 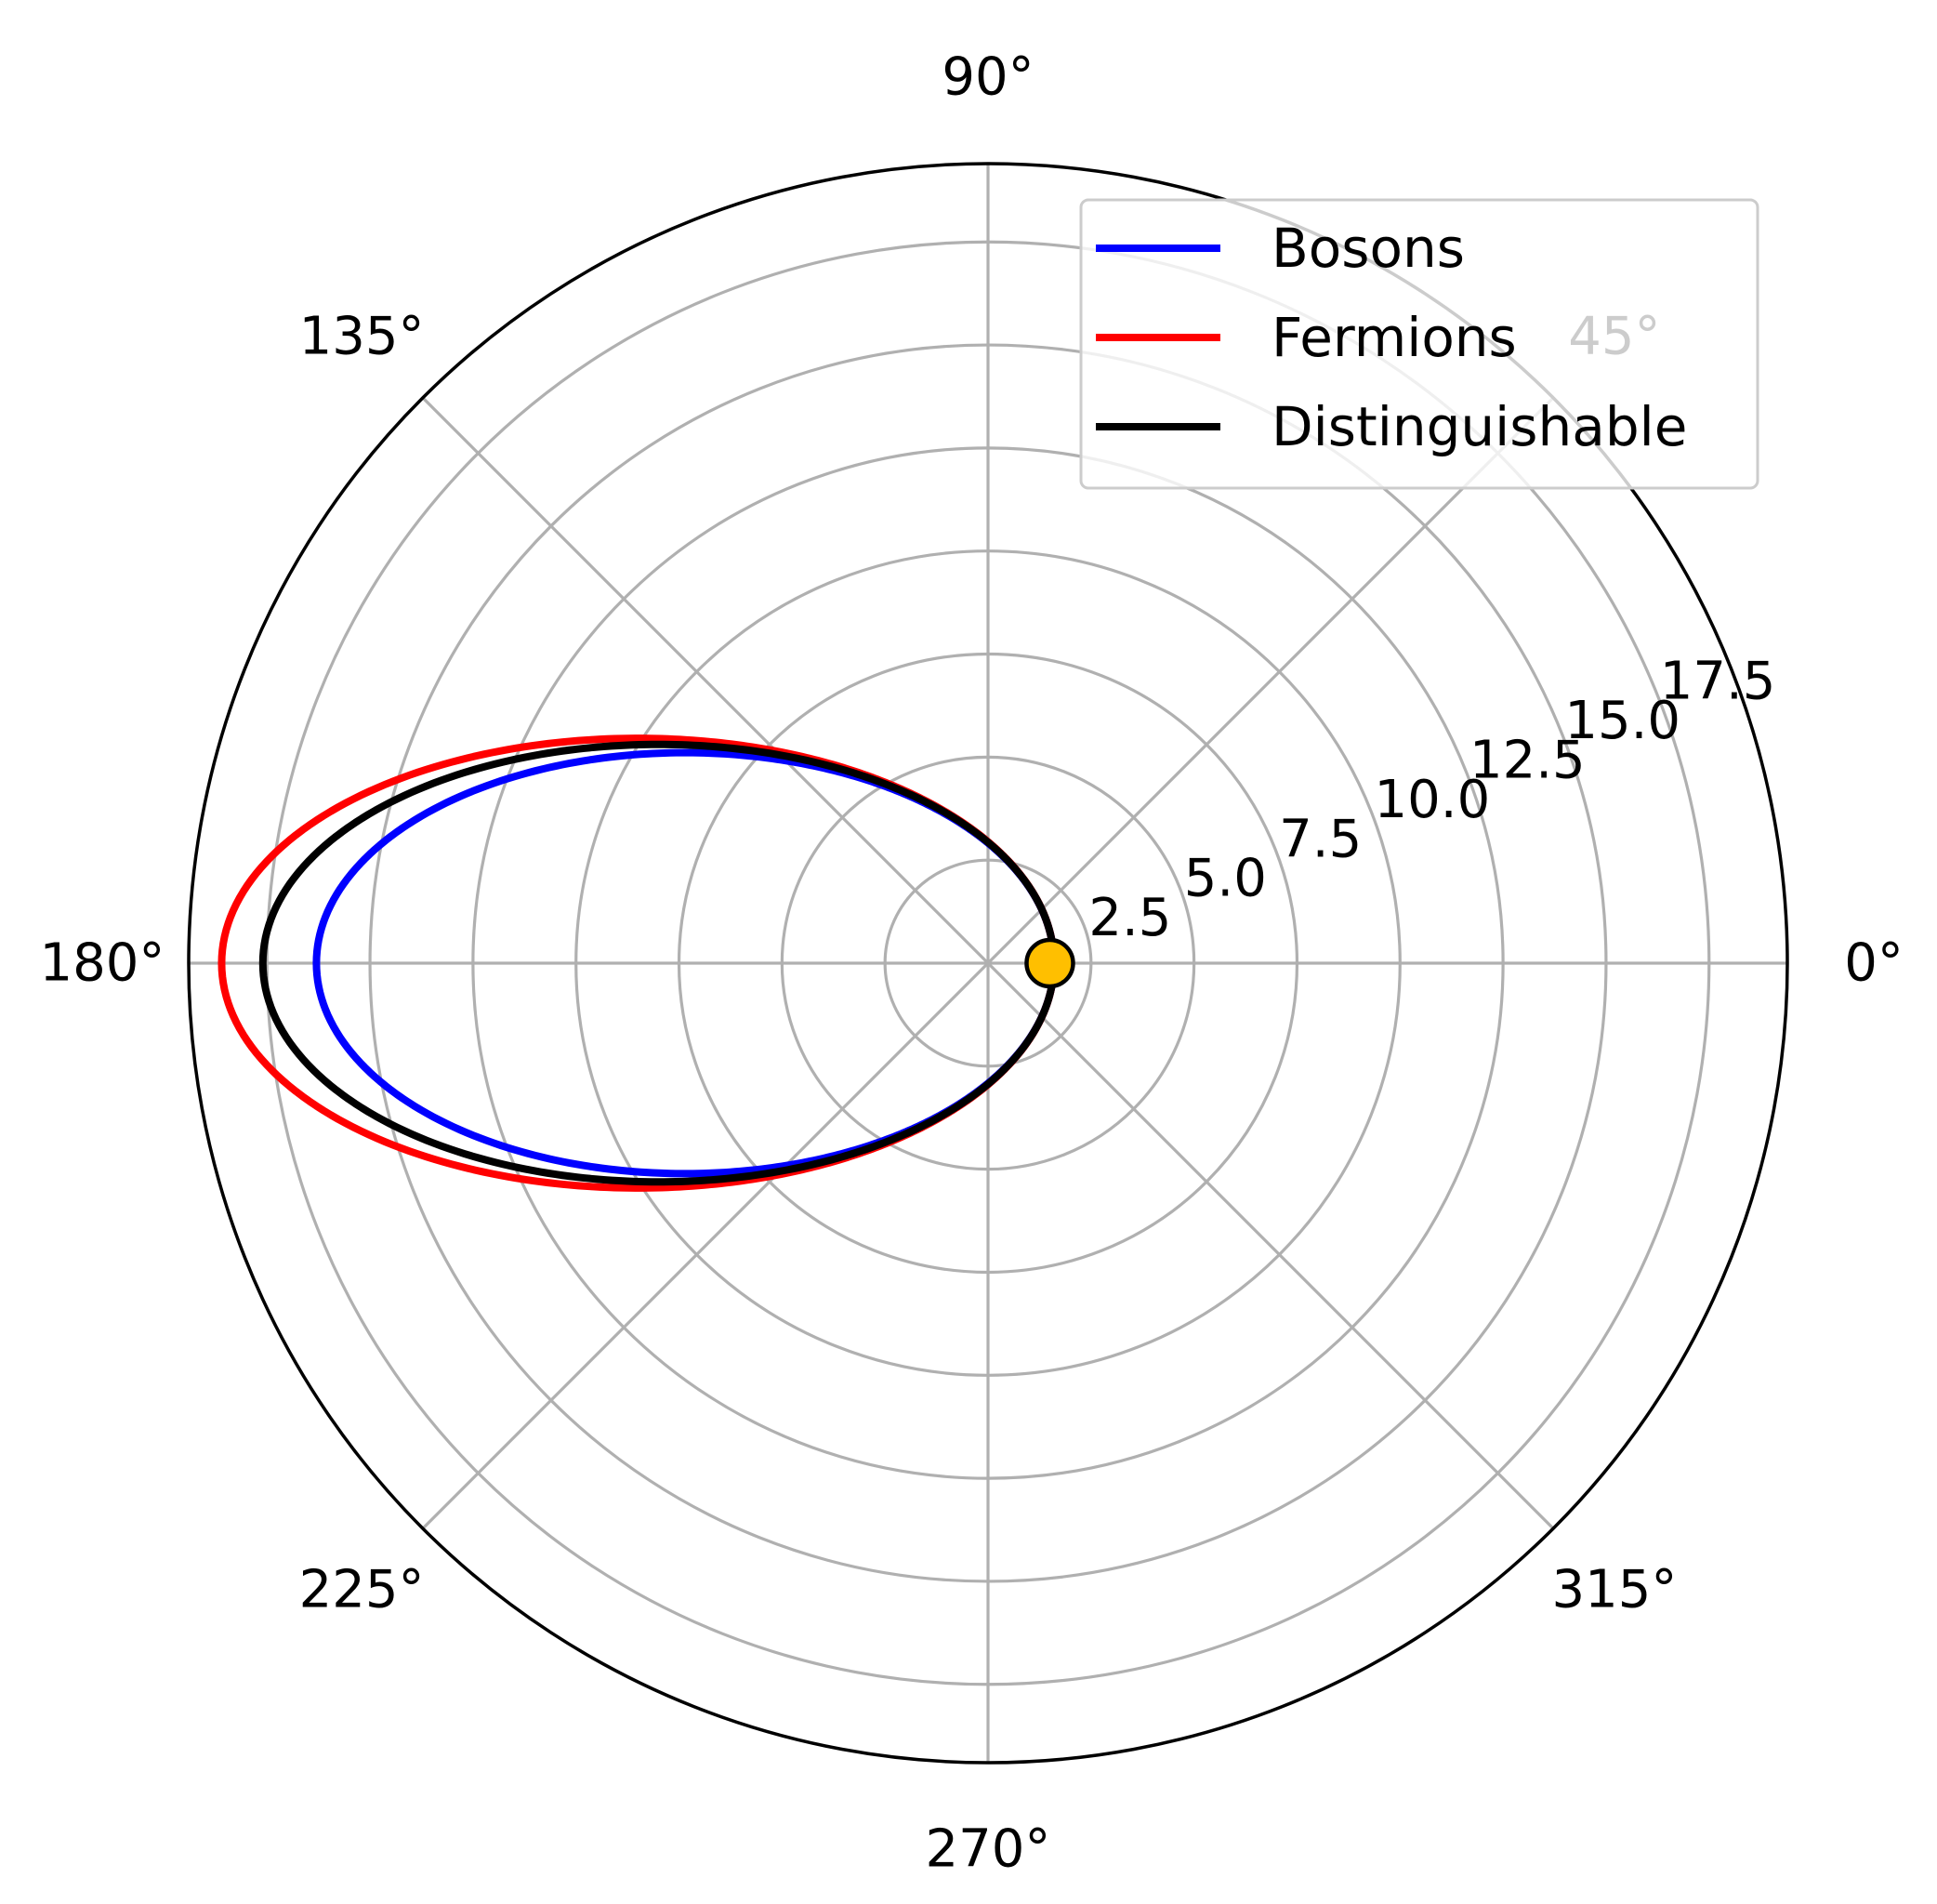 What do you see at coordinates (362, 337) in the screenshot?
I see `angular-tick-label: 135°` at bounding box center [362, 337].